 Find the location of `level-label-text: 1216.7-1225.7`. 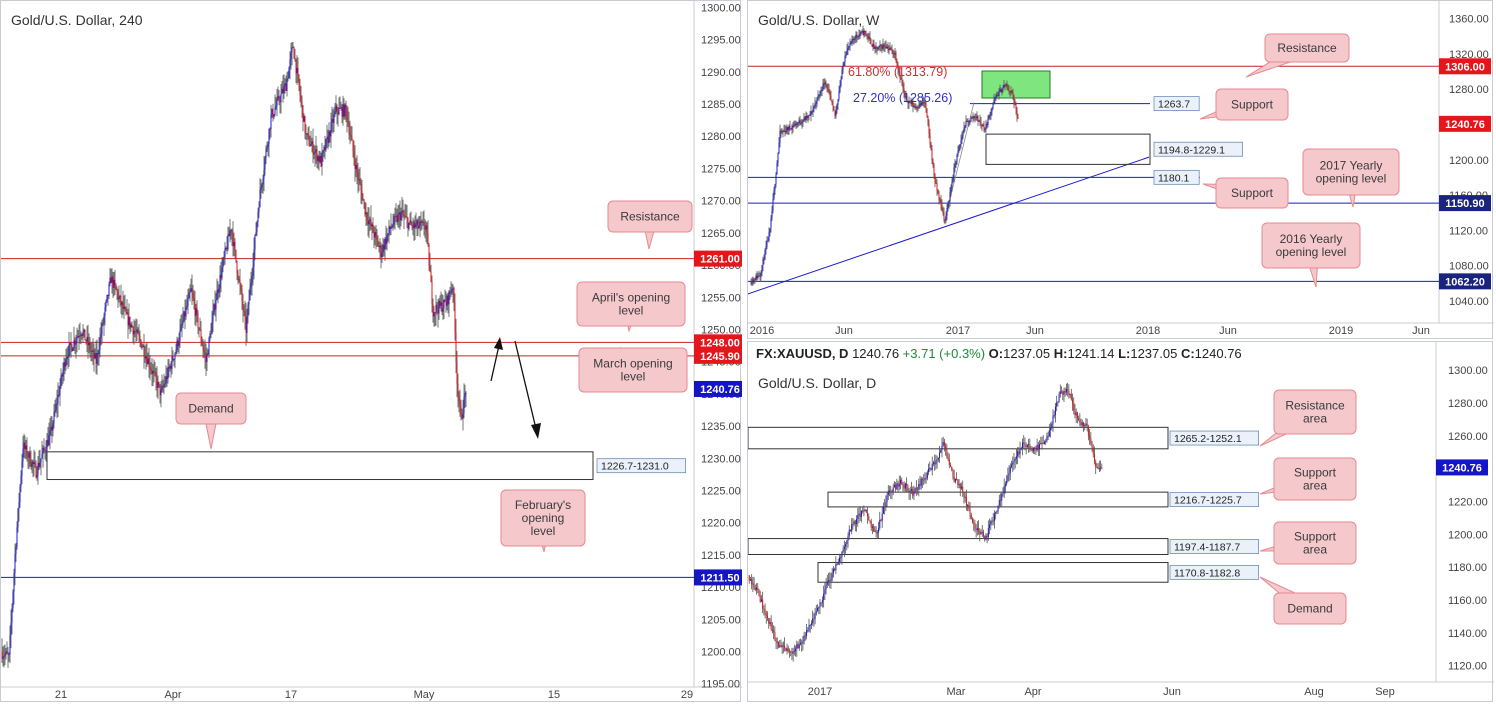

level-label-text: 1216.7-1225.7 is located at coordinates (1208, 501).